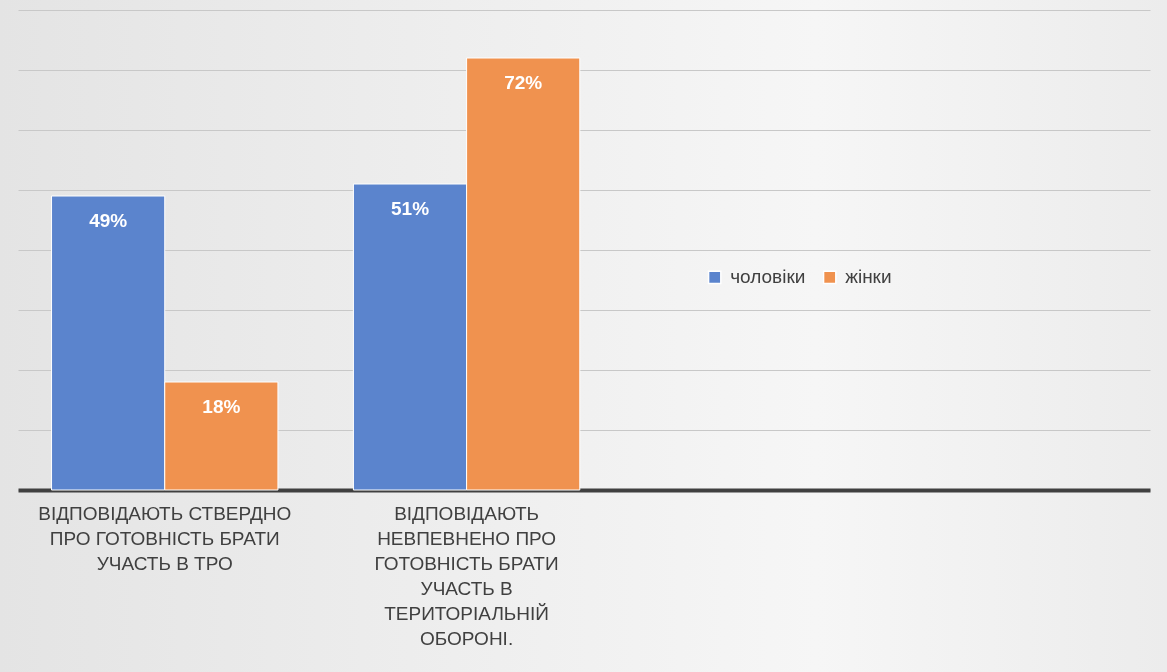 This screenshot has height=672, width=1167. What do you see at coordinates (768, 277) in the screenshot?
I see `legend-label: чоловіки` at bounding box center [768, 277].